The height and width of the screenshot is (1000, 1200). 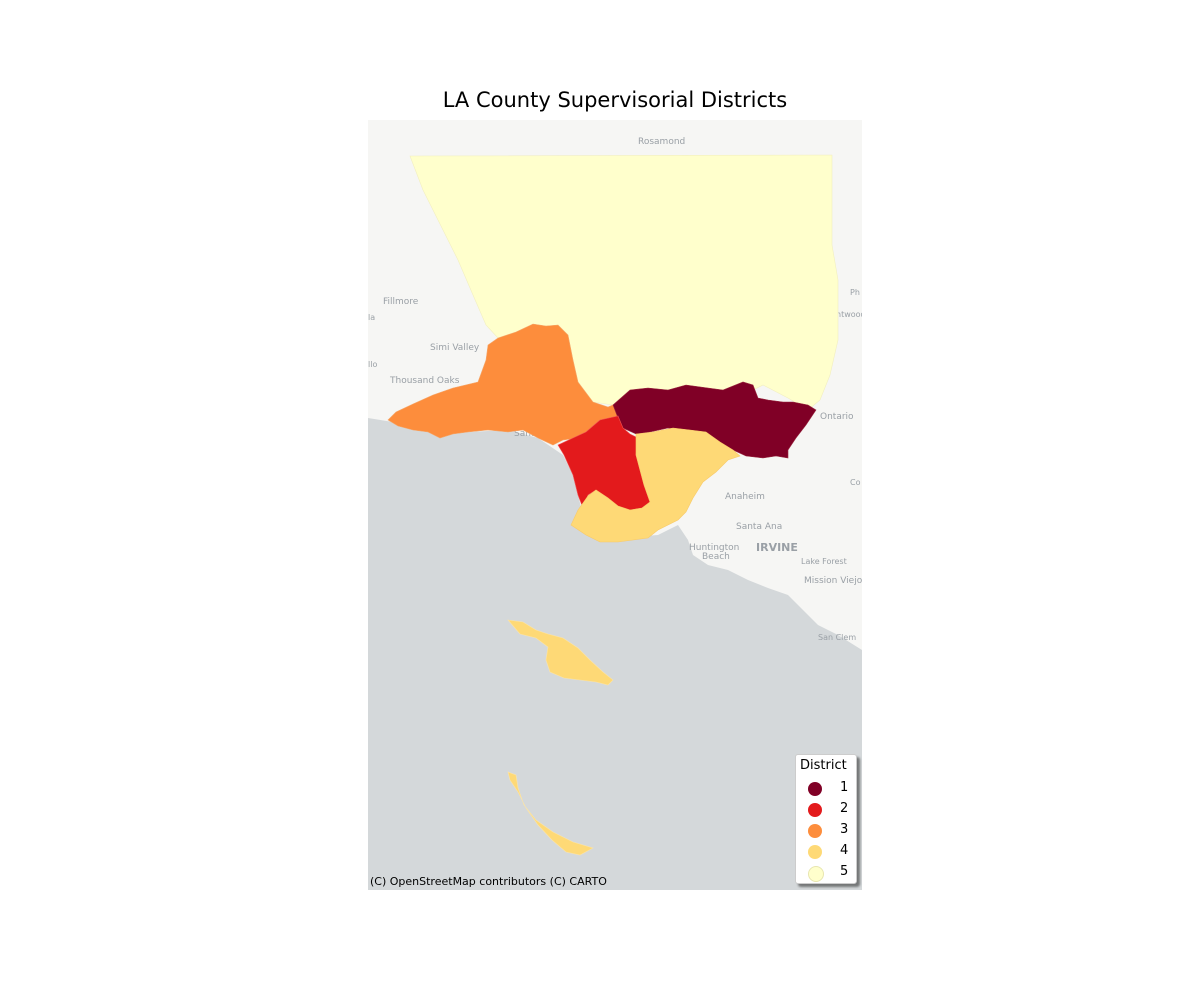 I want to click on label-lake-forest: Lake Forest, so click(x=824, y=561).